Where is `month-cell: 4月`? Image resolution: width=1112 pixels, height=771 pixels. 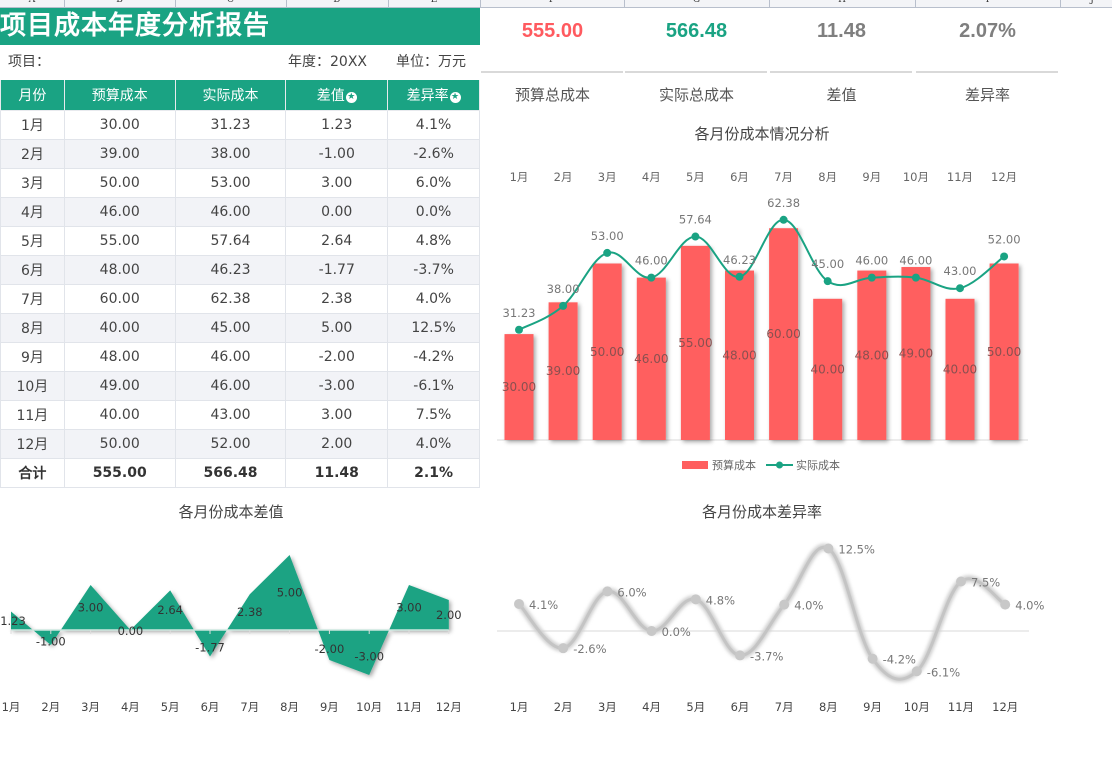
month-cell: 4月 is located at coordinates (32, 211).